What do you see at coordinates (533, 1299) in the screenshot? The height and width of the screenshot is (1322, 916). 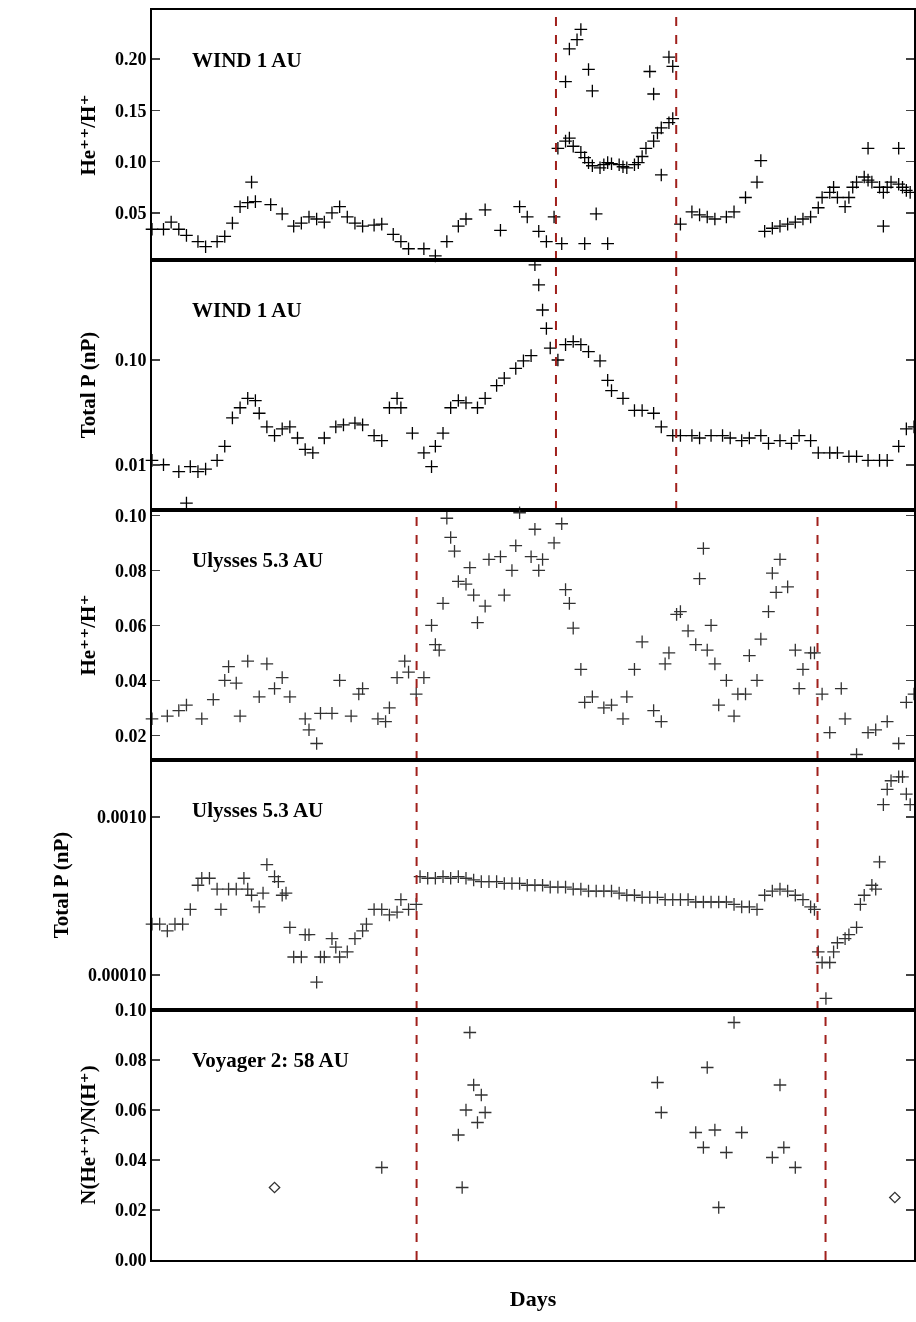 I see `x-axis-title: Days` at bounding box center [533, 1299].